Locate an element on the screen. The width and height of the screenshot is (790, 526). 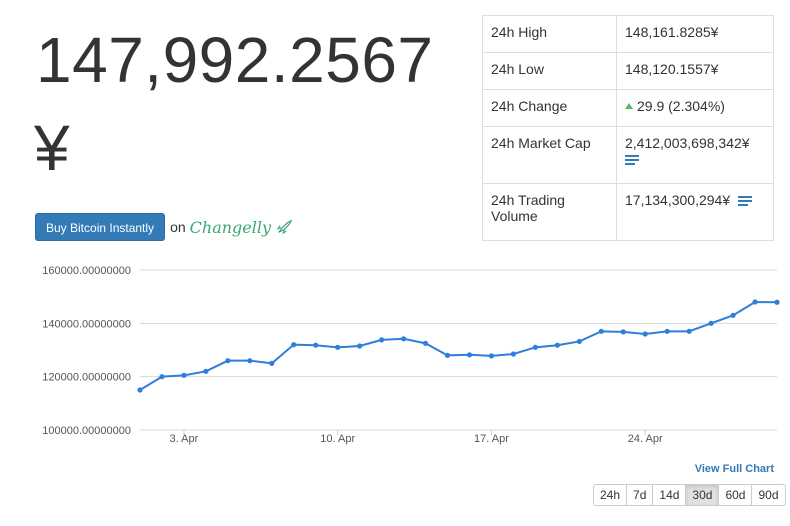
range-14d-button: 14d is located at coordinates (669, 495).